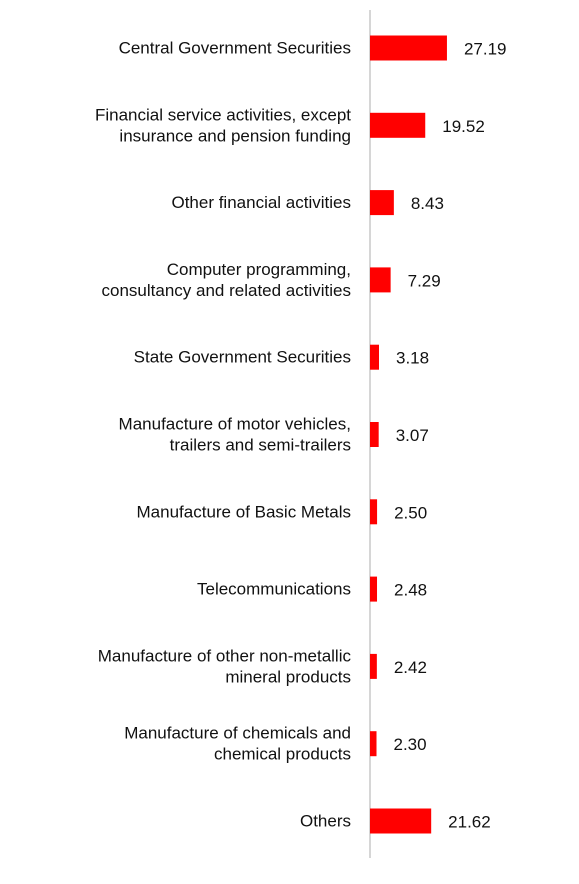  What do you see at coordinates (325, 821) in the screenshot?
I see `category-label: Others` at bounding box center [325, 821].